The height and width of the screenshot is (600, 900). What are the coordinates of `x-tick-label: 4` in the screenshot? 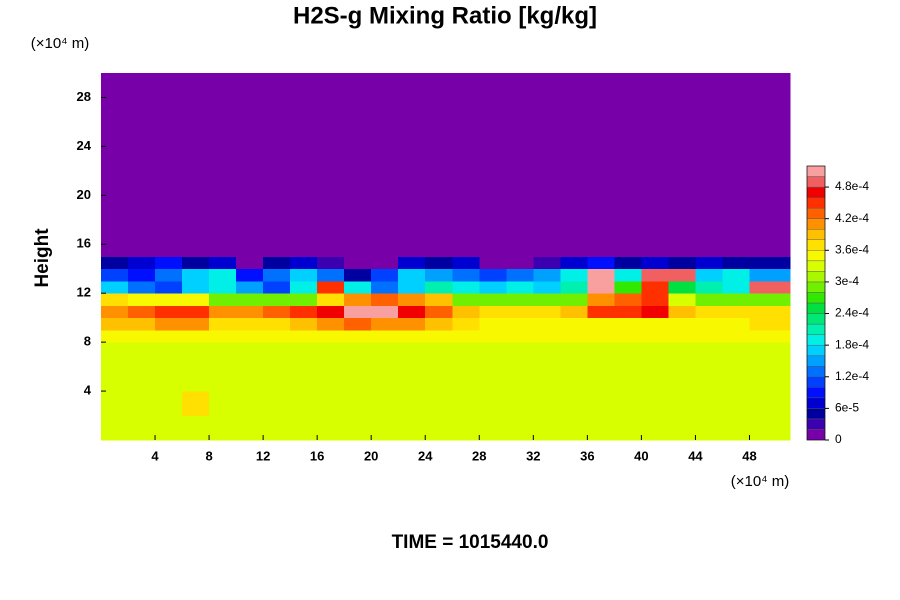 It's located at (155, 455).